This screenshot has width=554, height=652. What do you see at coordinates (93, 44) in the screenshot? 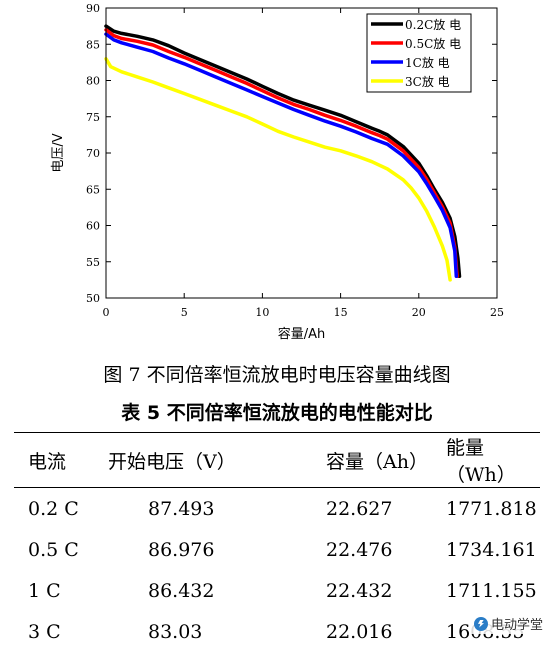
I see `y-tick-label: 85` at bounding box center [93, 44].